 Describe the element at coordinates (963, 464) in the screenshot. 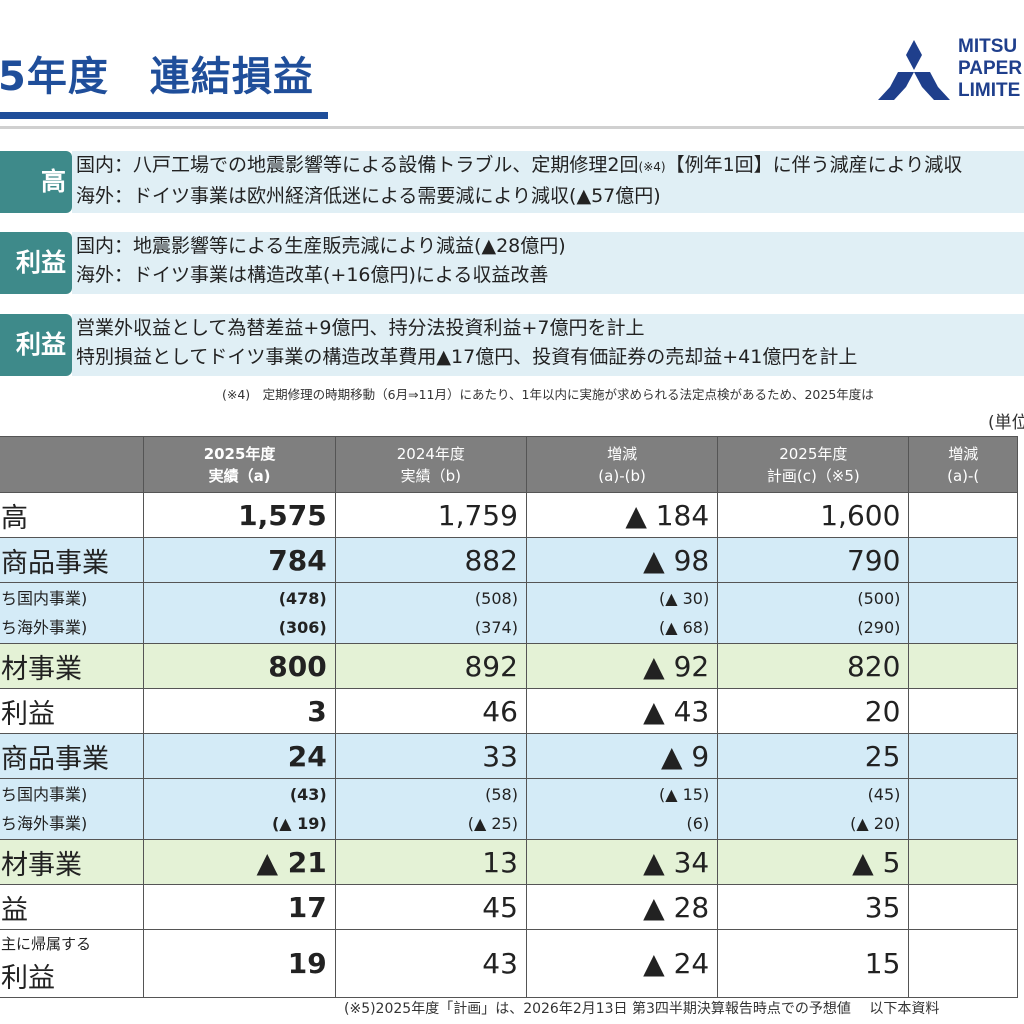

I see `header-change-ac: 増減 (a)-(` at that location.